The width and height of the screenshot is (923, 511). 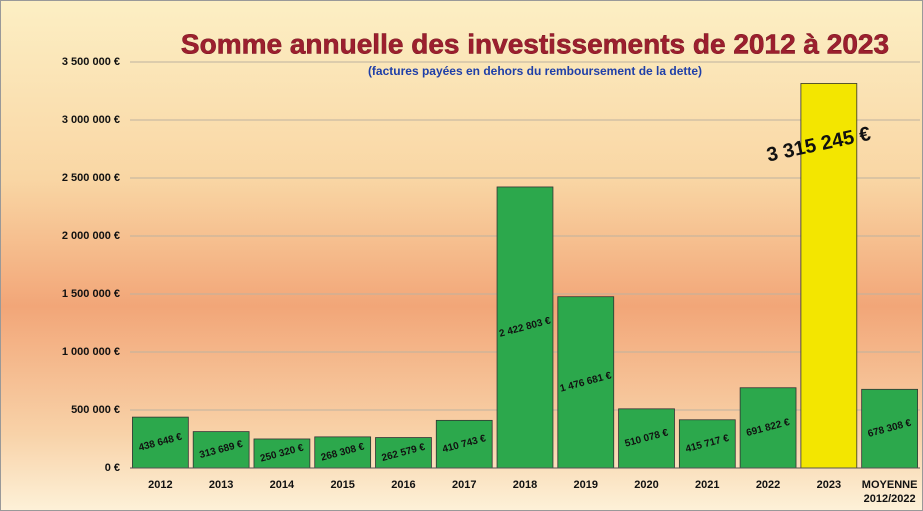 I want to click on y-tick-label: 3 500 000 €, so click(x=91, y=62).